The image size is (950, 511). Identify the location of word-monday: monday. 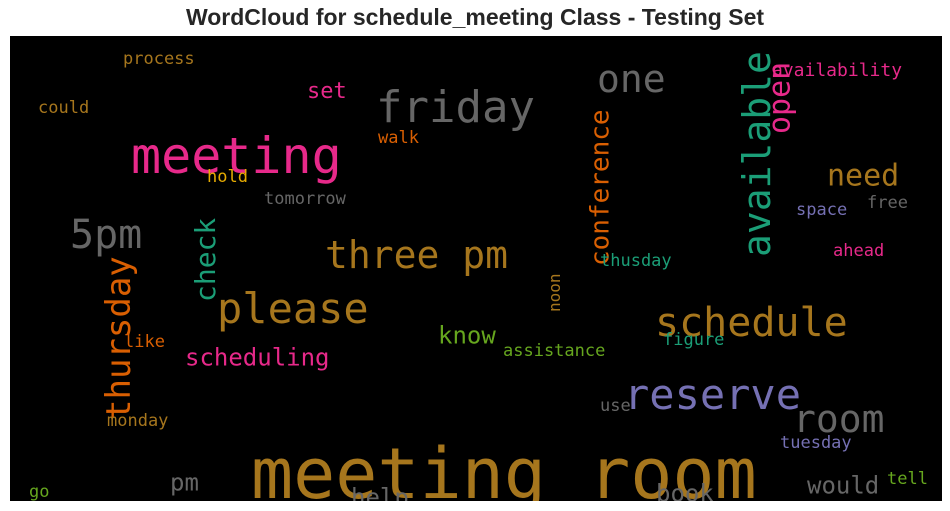
(137, 421).